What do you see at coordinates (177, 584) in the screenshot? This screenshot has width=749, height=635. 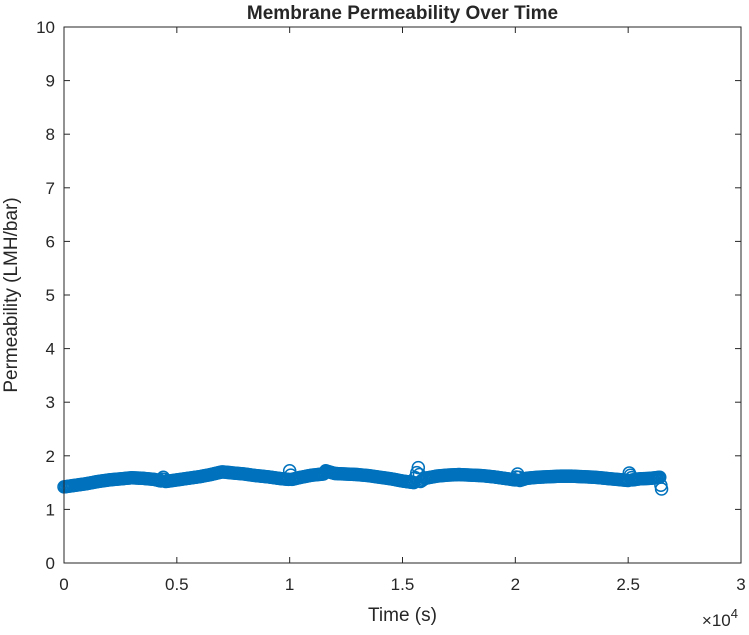 I see `x-tick-label: 0.5` at bounding box center [177, 584].